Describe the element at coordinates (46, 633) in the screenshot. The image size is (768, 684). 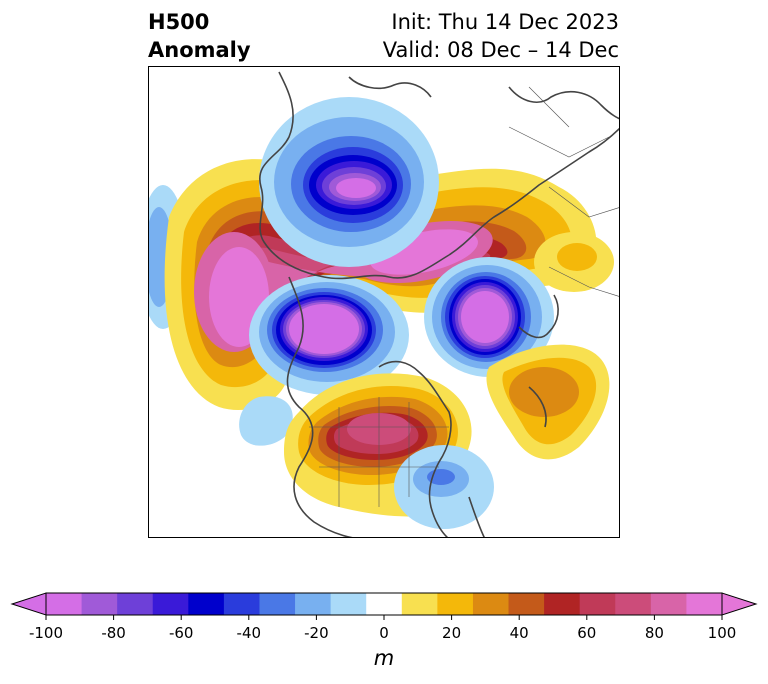
I see `colorbar-tick-label: -100` at that location.